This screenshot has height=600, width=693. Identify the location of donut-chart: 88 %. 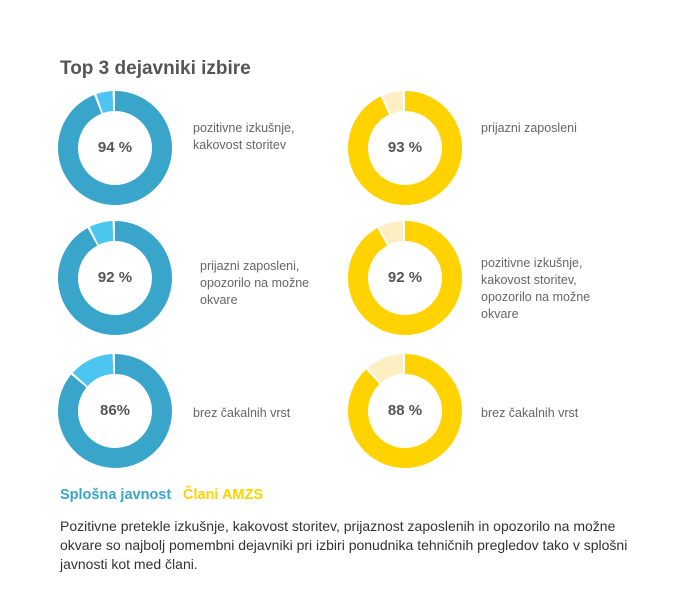
(405, 411).